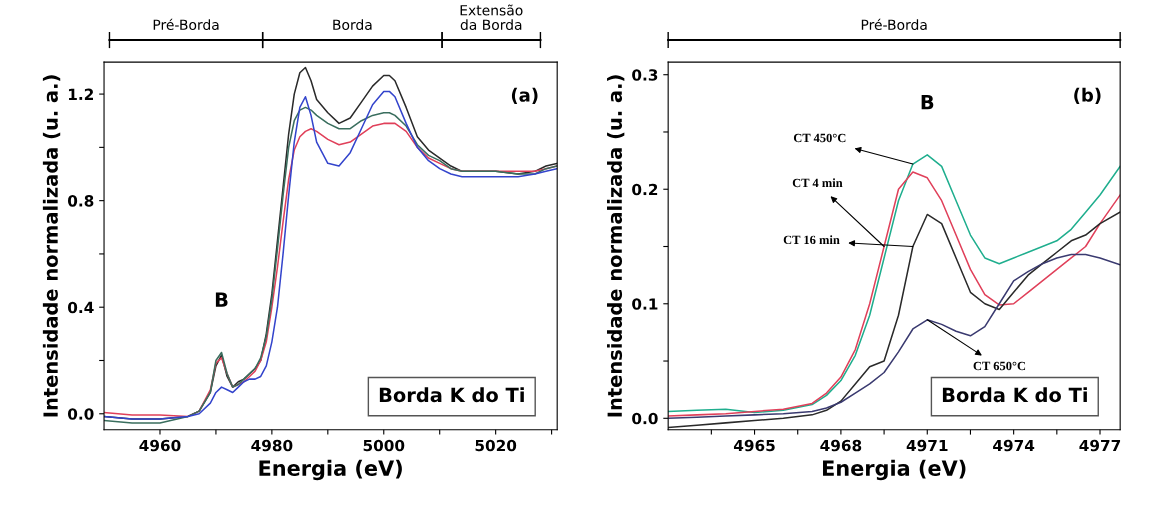 The width and height of the screenshot is (1156, 505). I want to click on text: Extensão da Borda, so click(491, 17).